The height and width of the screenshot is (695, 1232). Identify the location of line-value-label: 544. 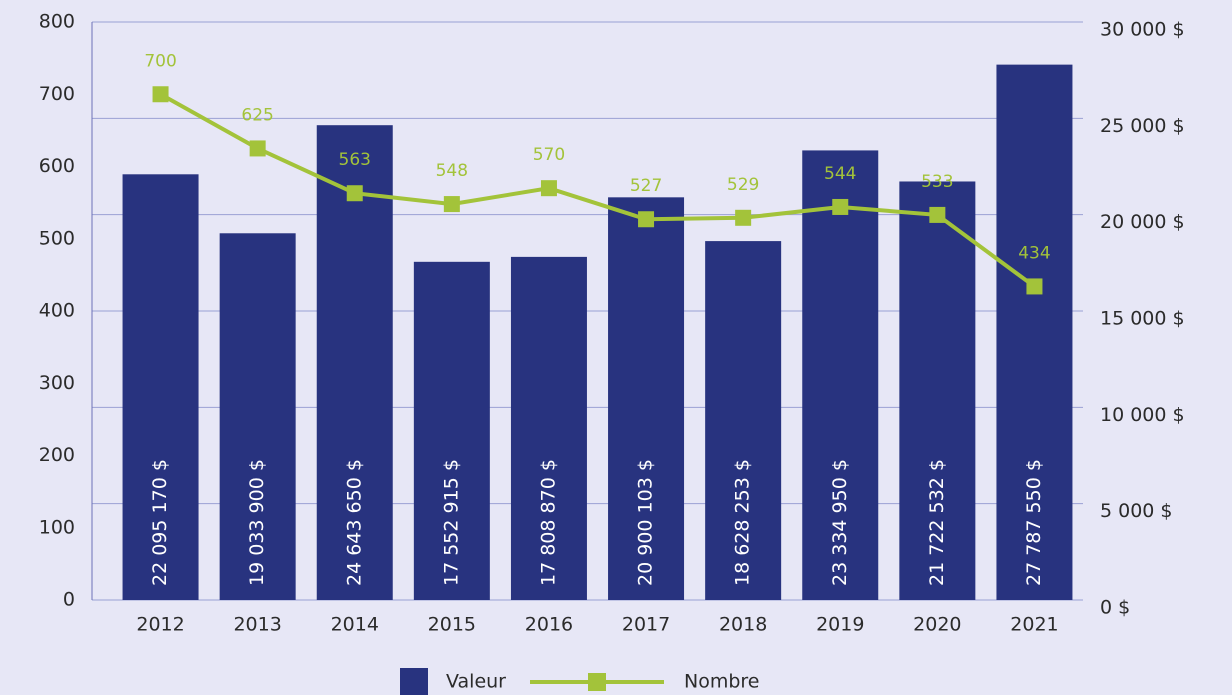
(840, 174).